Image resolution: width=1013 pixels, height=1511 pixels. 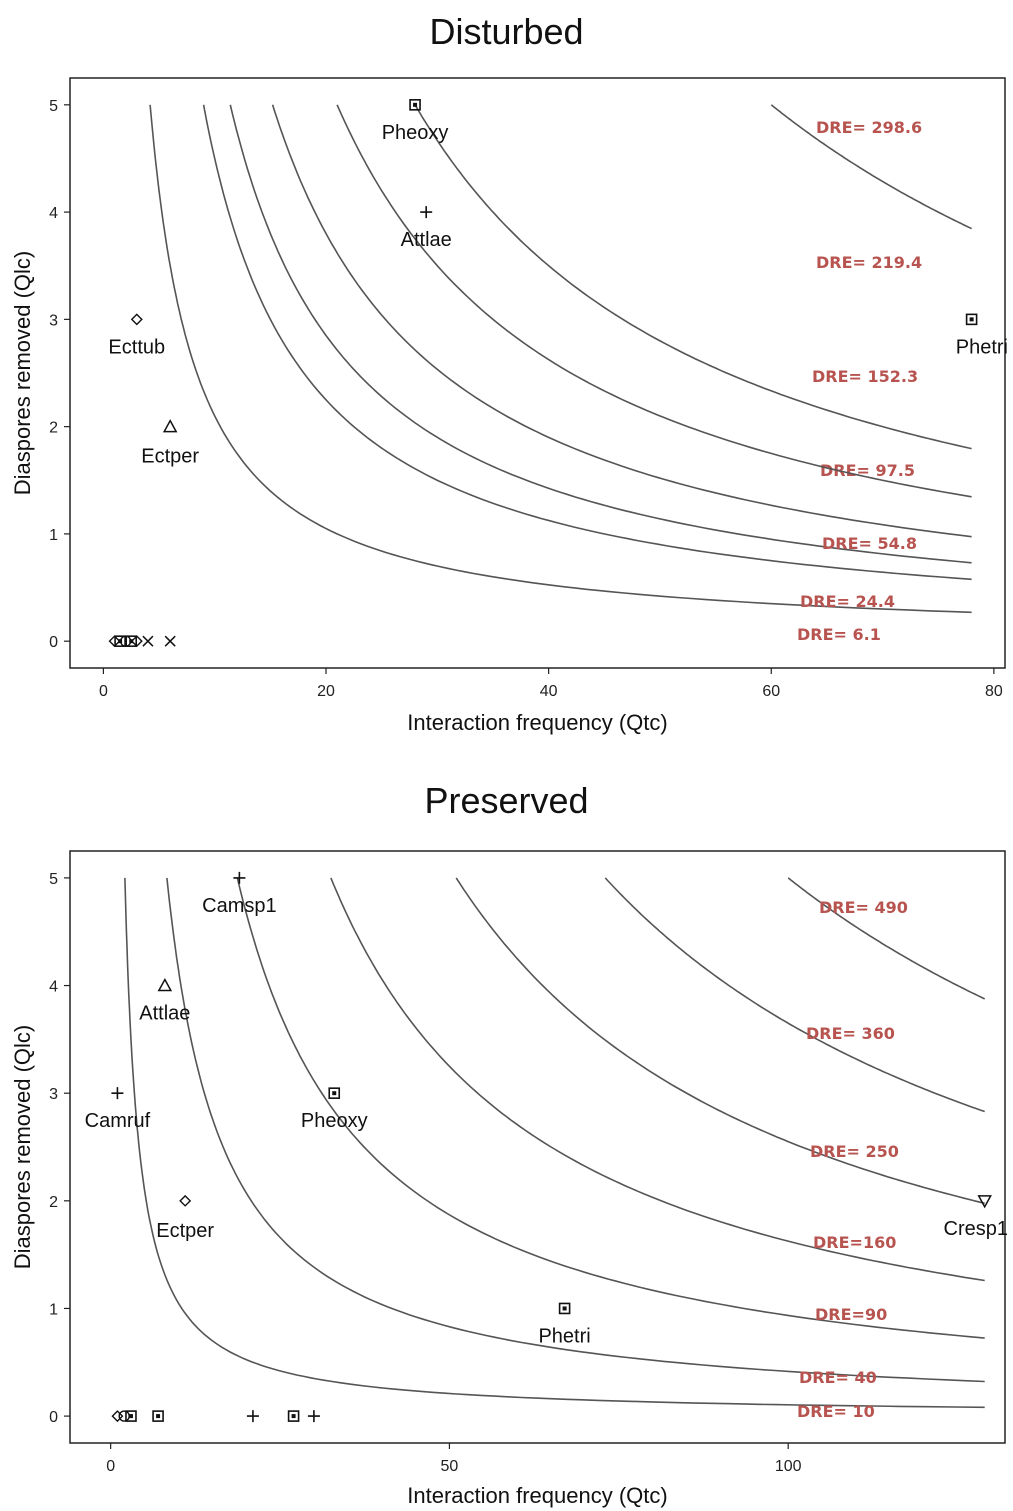 I want to click on point-label: Ecttub, so click(x=136, y=347).